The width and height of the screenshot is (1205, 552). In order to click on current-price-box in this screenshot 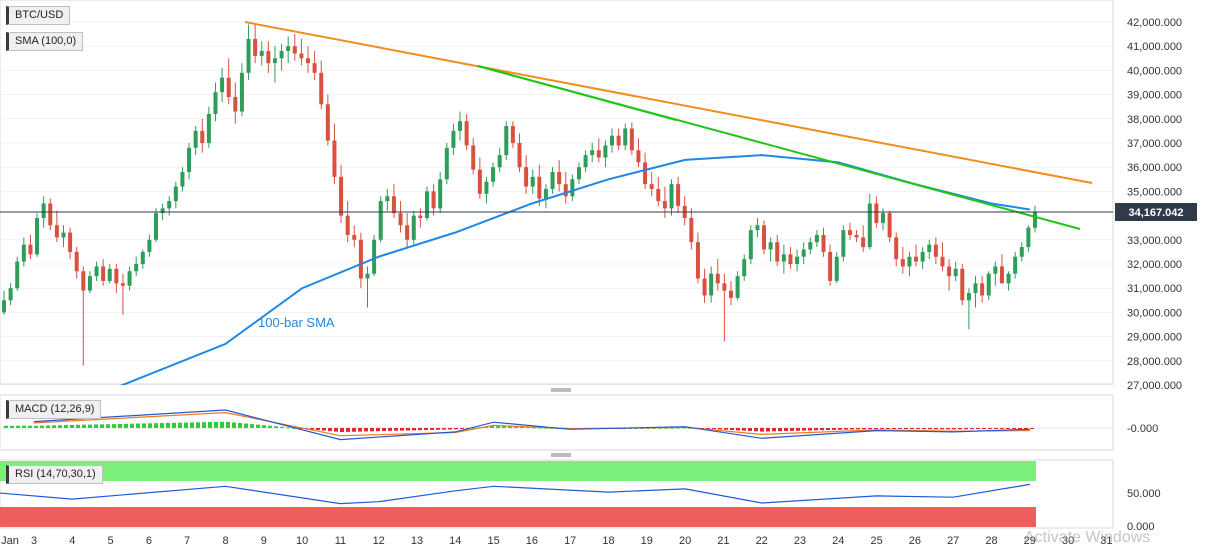, I will do `click(1156, 212)`.